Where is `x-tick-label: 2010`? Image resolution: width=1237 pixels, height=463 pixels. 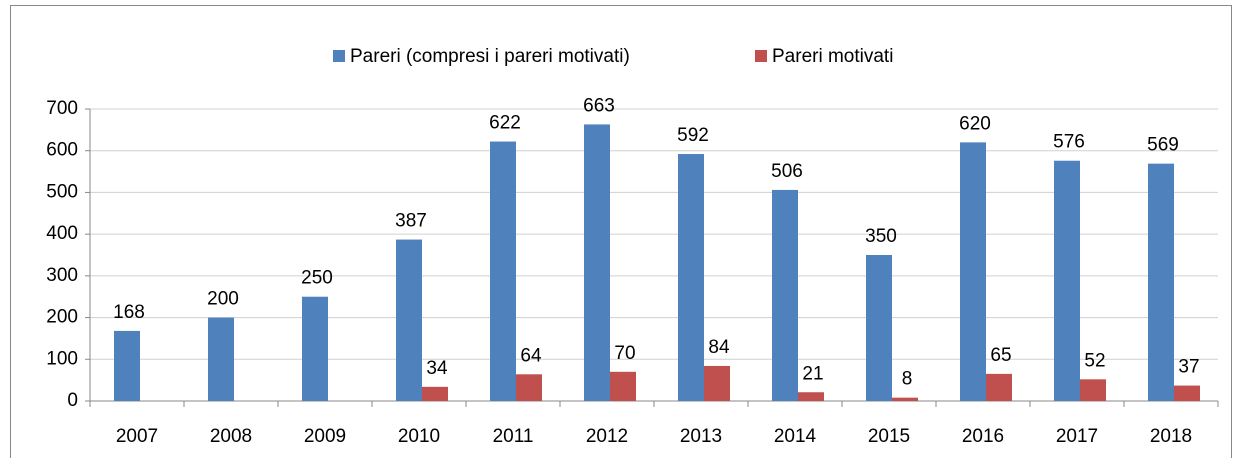
x-tick-label: 2010 is located at coordinates (419, 436).